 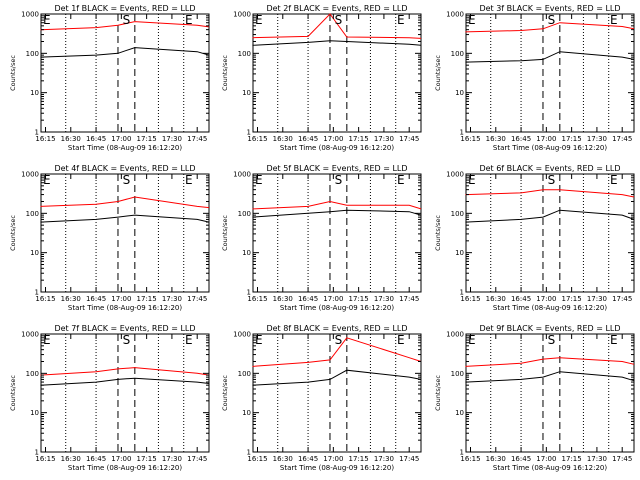 What do you see at coordinates (549, 168) in the screenshot?
I see `panel-title: Det 6f BLACK = Events, RED = LLD` at bounding box center [549, 168].